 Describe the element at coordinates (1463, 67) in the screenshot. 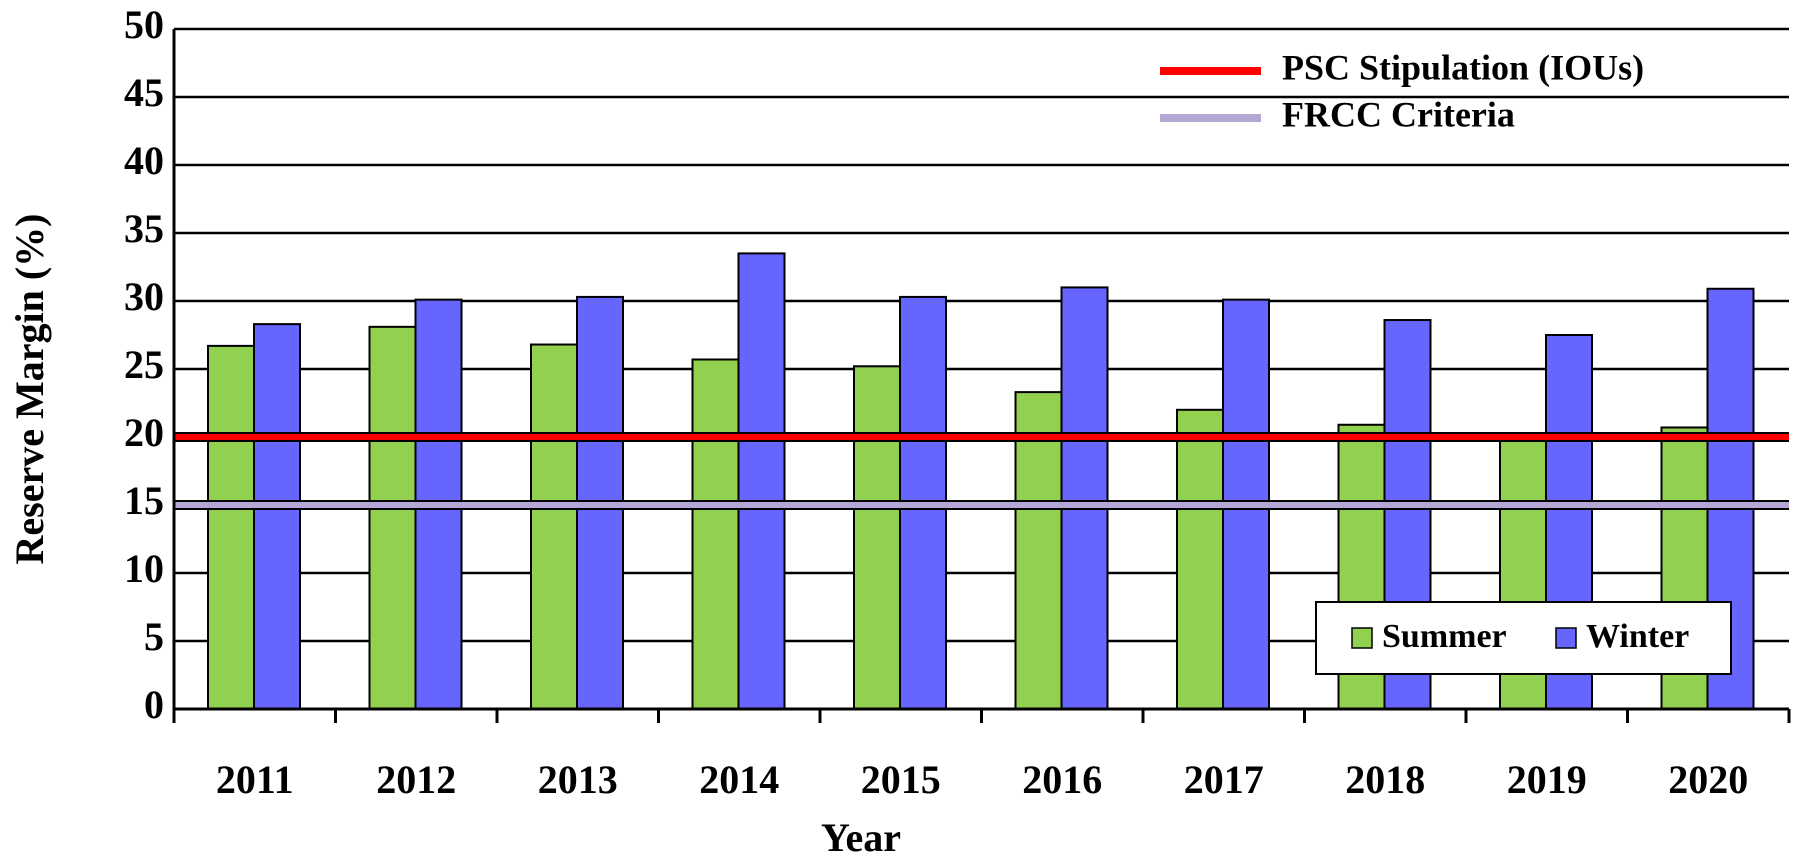

I see `legend-label: PSC Stipulation (IOUs)` at that location.